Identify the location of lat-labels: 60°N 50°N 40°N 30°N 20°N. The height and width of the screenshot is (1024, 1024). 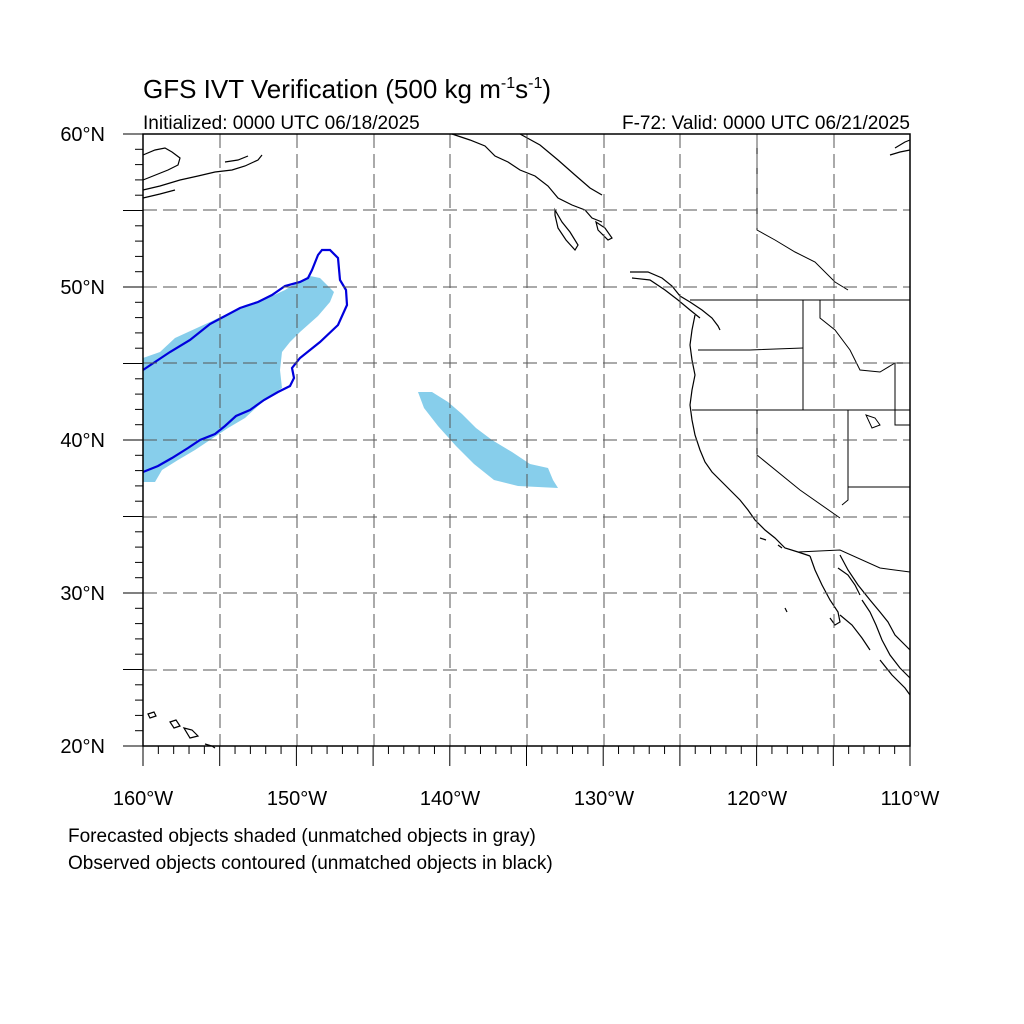
(82, 441).